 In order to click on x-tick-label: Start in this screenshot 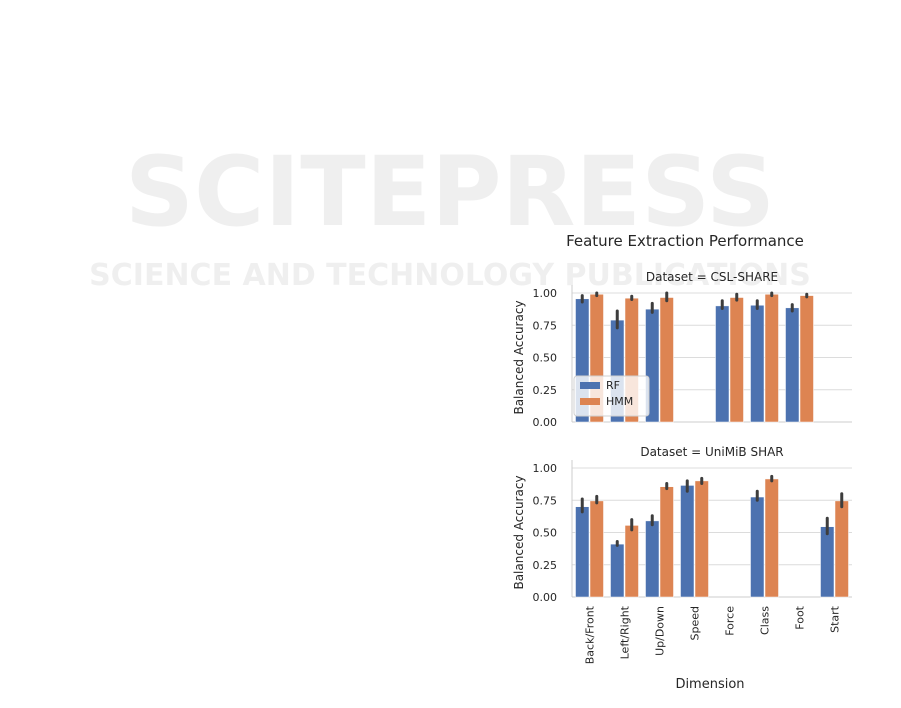, I will do `click(835, 619)`.